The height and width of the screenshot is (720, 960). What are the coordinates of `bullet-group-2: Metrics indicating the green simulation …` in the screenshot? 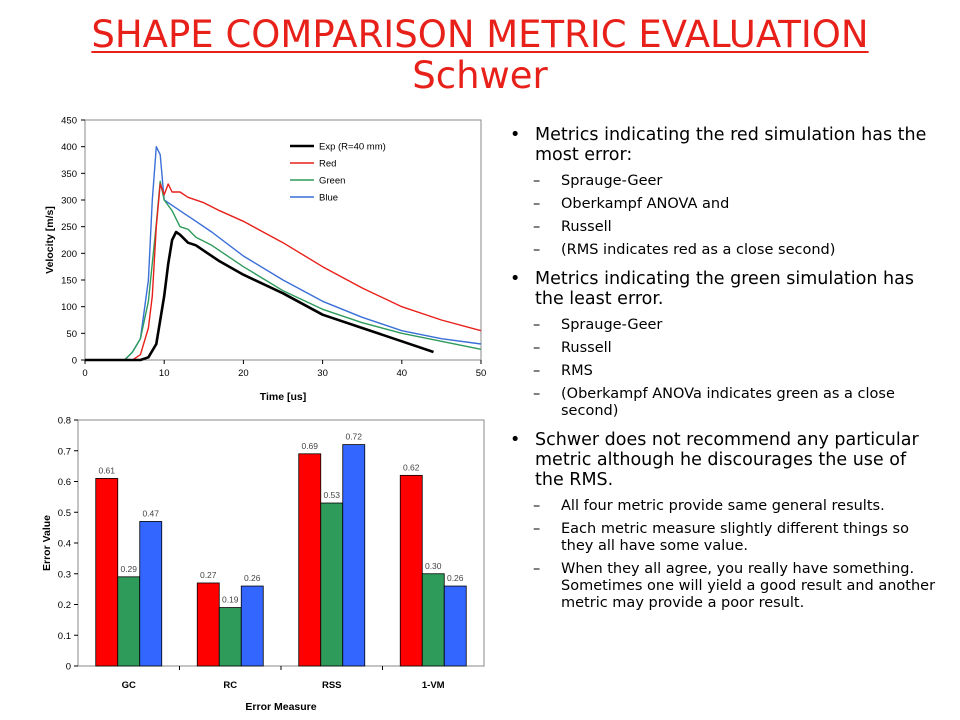 It's located at (722, 344).